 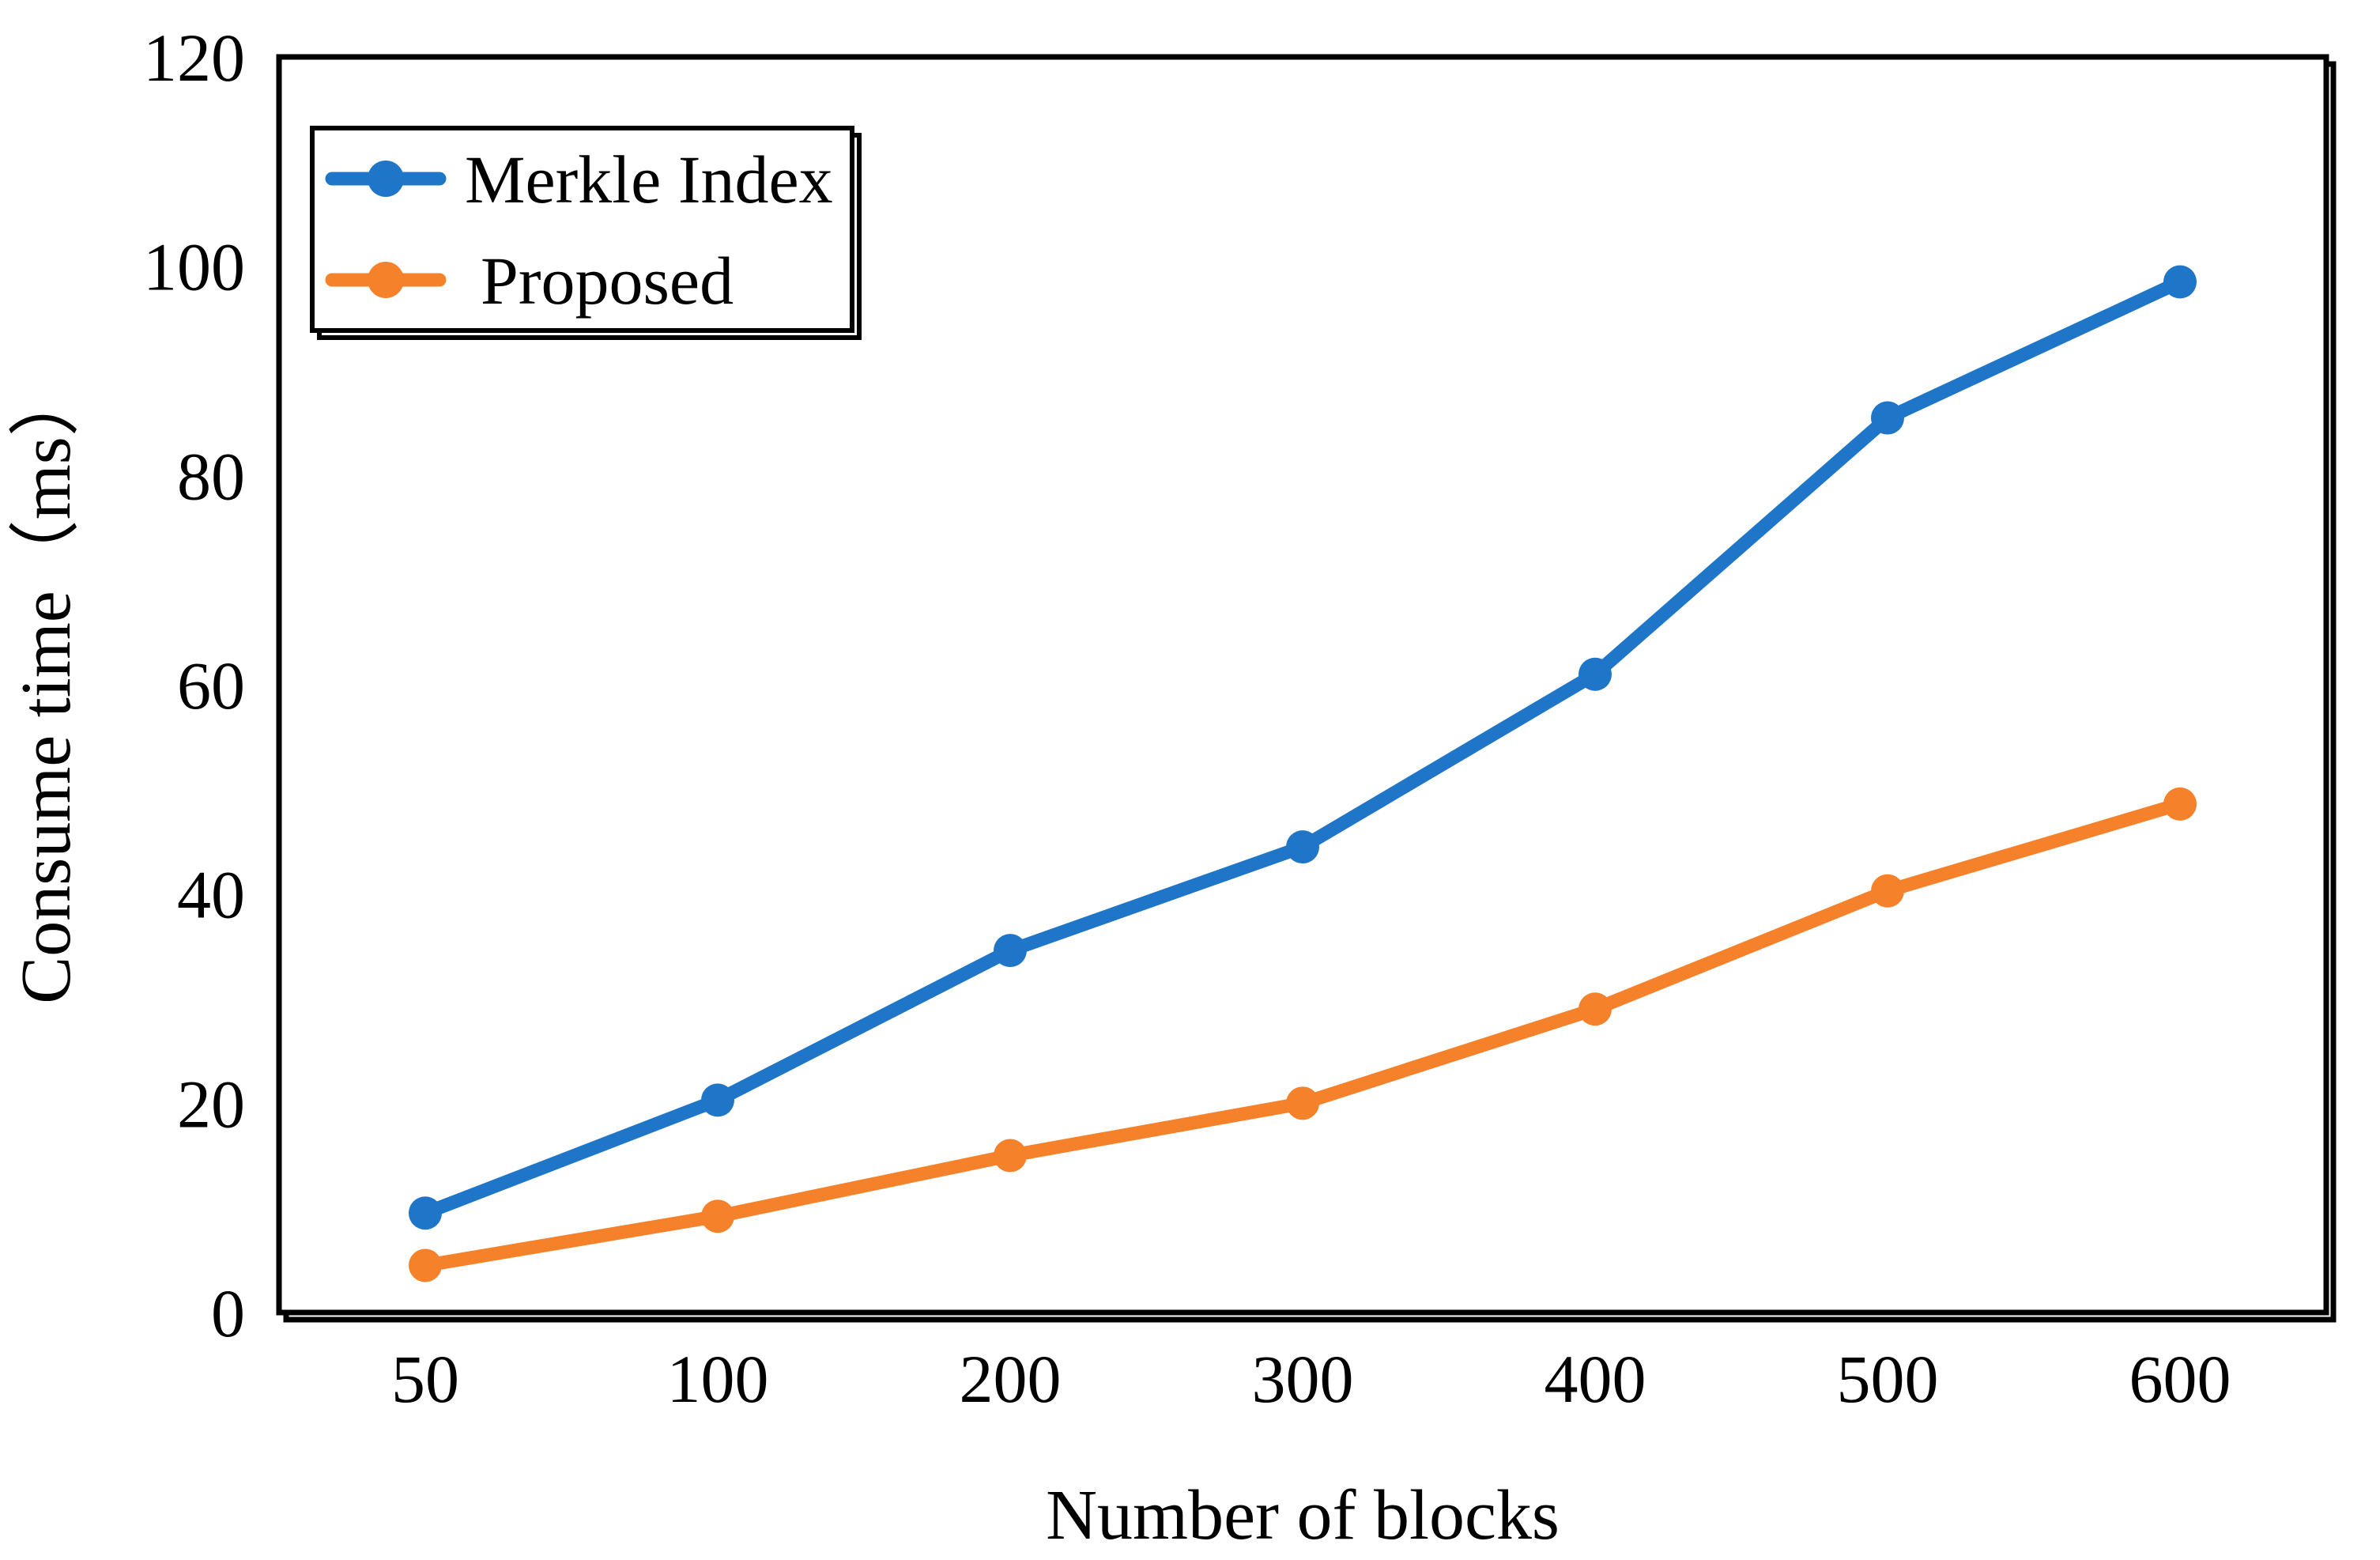 What do you see at coordinates (1303, 1379) in the screenshot?
I see `x-tick-label: 300` at bounding box center [1303, 1379].